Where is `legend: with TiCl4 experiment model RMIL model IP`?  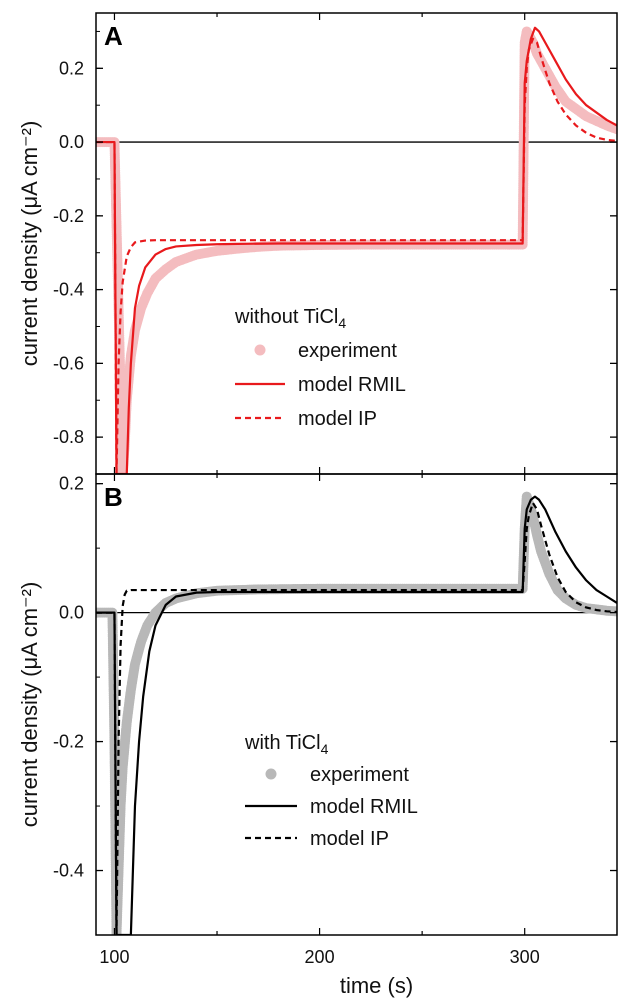 legend: with TiCl4 experiment model RMIL model IP is located at coordinates (331, 791).